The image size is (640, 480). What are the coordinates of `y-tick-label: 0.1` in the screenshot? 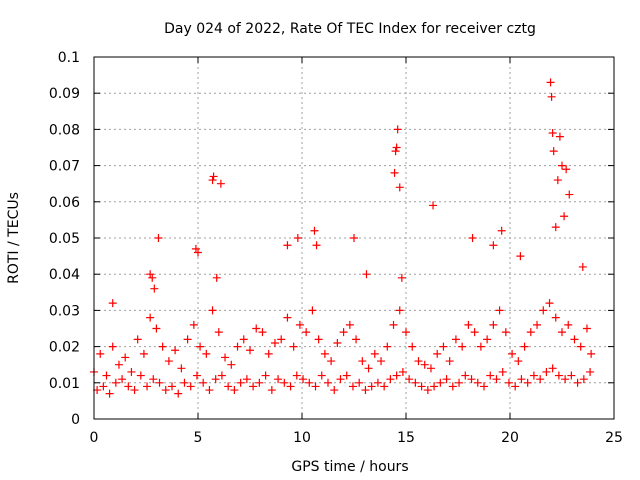 It's located at (69, 58).